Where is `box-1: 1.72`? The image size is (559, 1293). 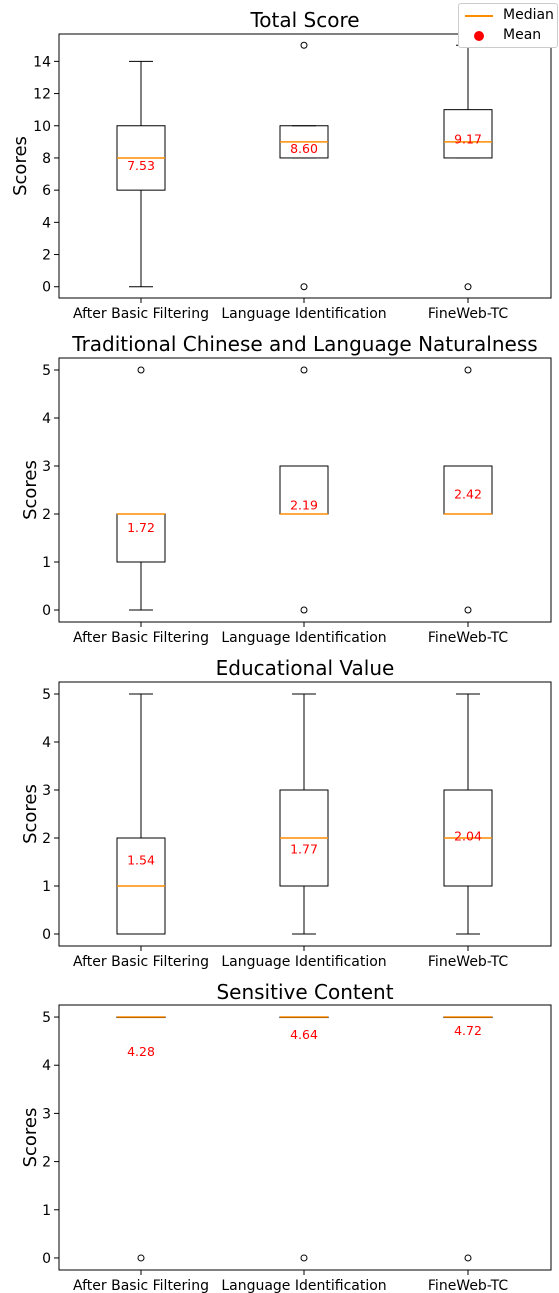
box-1: 1.72 is located at coordinates (141, 488).